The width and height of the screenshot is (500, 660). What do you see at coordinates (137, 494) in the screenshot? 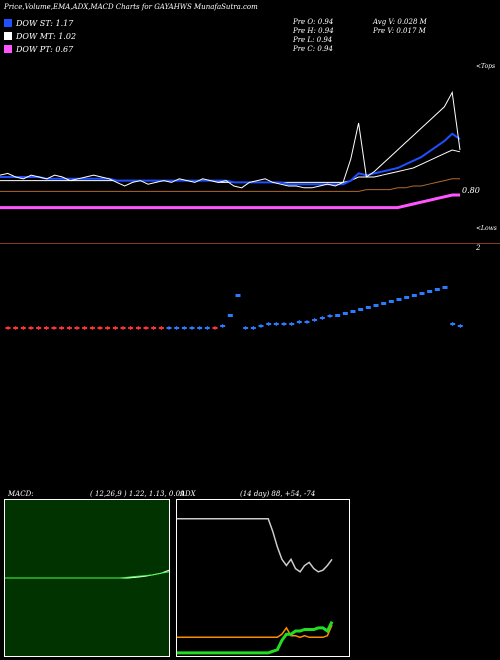
I see `macd-params: ( 12,26,9 ) 1.22, 1.13, 0.09` at bounding box center [137, 494].